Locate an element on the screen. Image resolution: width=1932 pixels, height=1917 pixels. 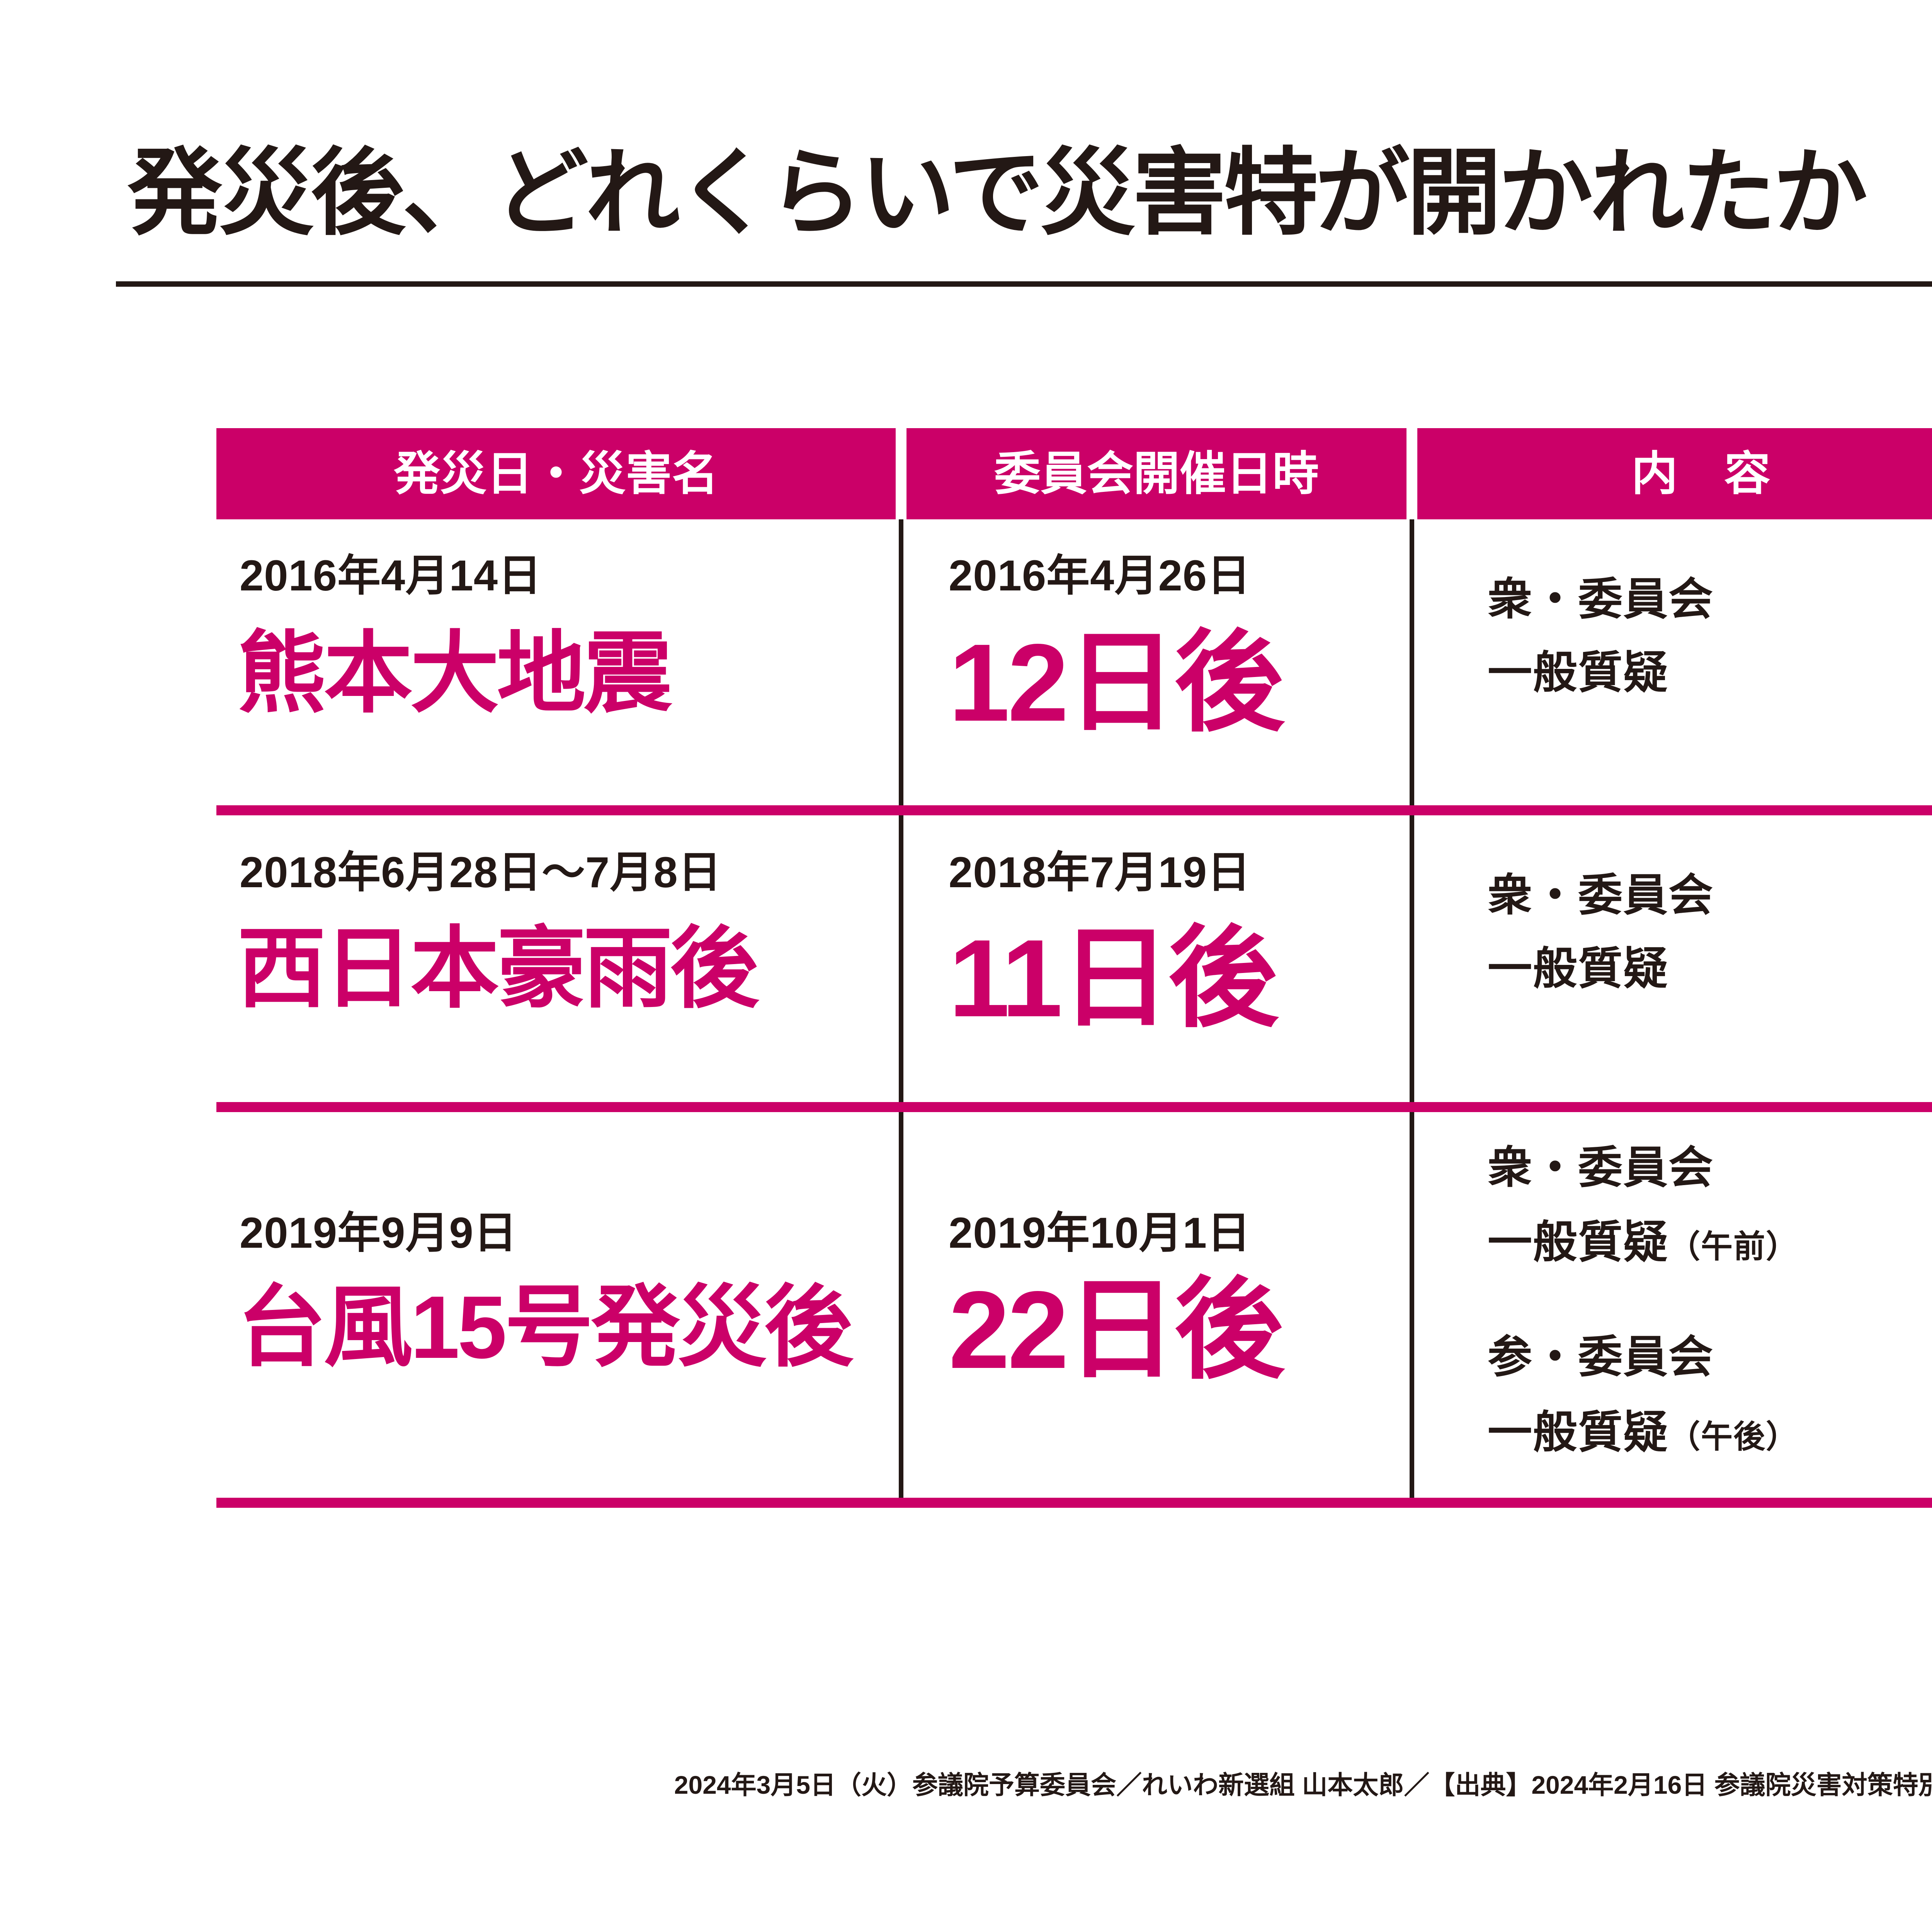
header-cell-meeting-date: 委員会開催日時 is located at coordinates (1156, 473).